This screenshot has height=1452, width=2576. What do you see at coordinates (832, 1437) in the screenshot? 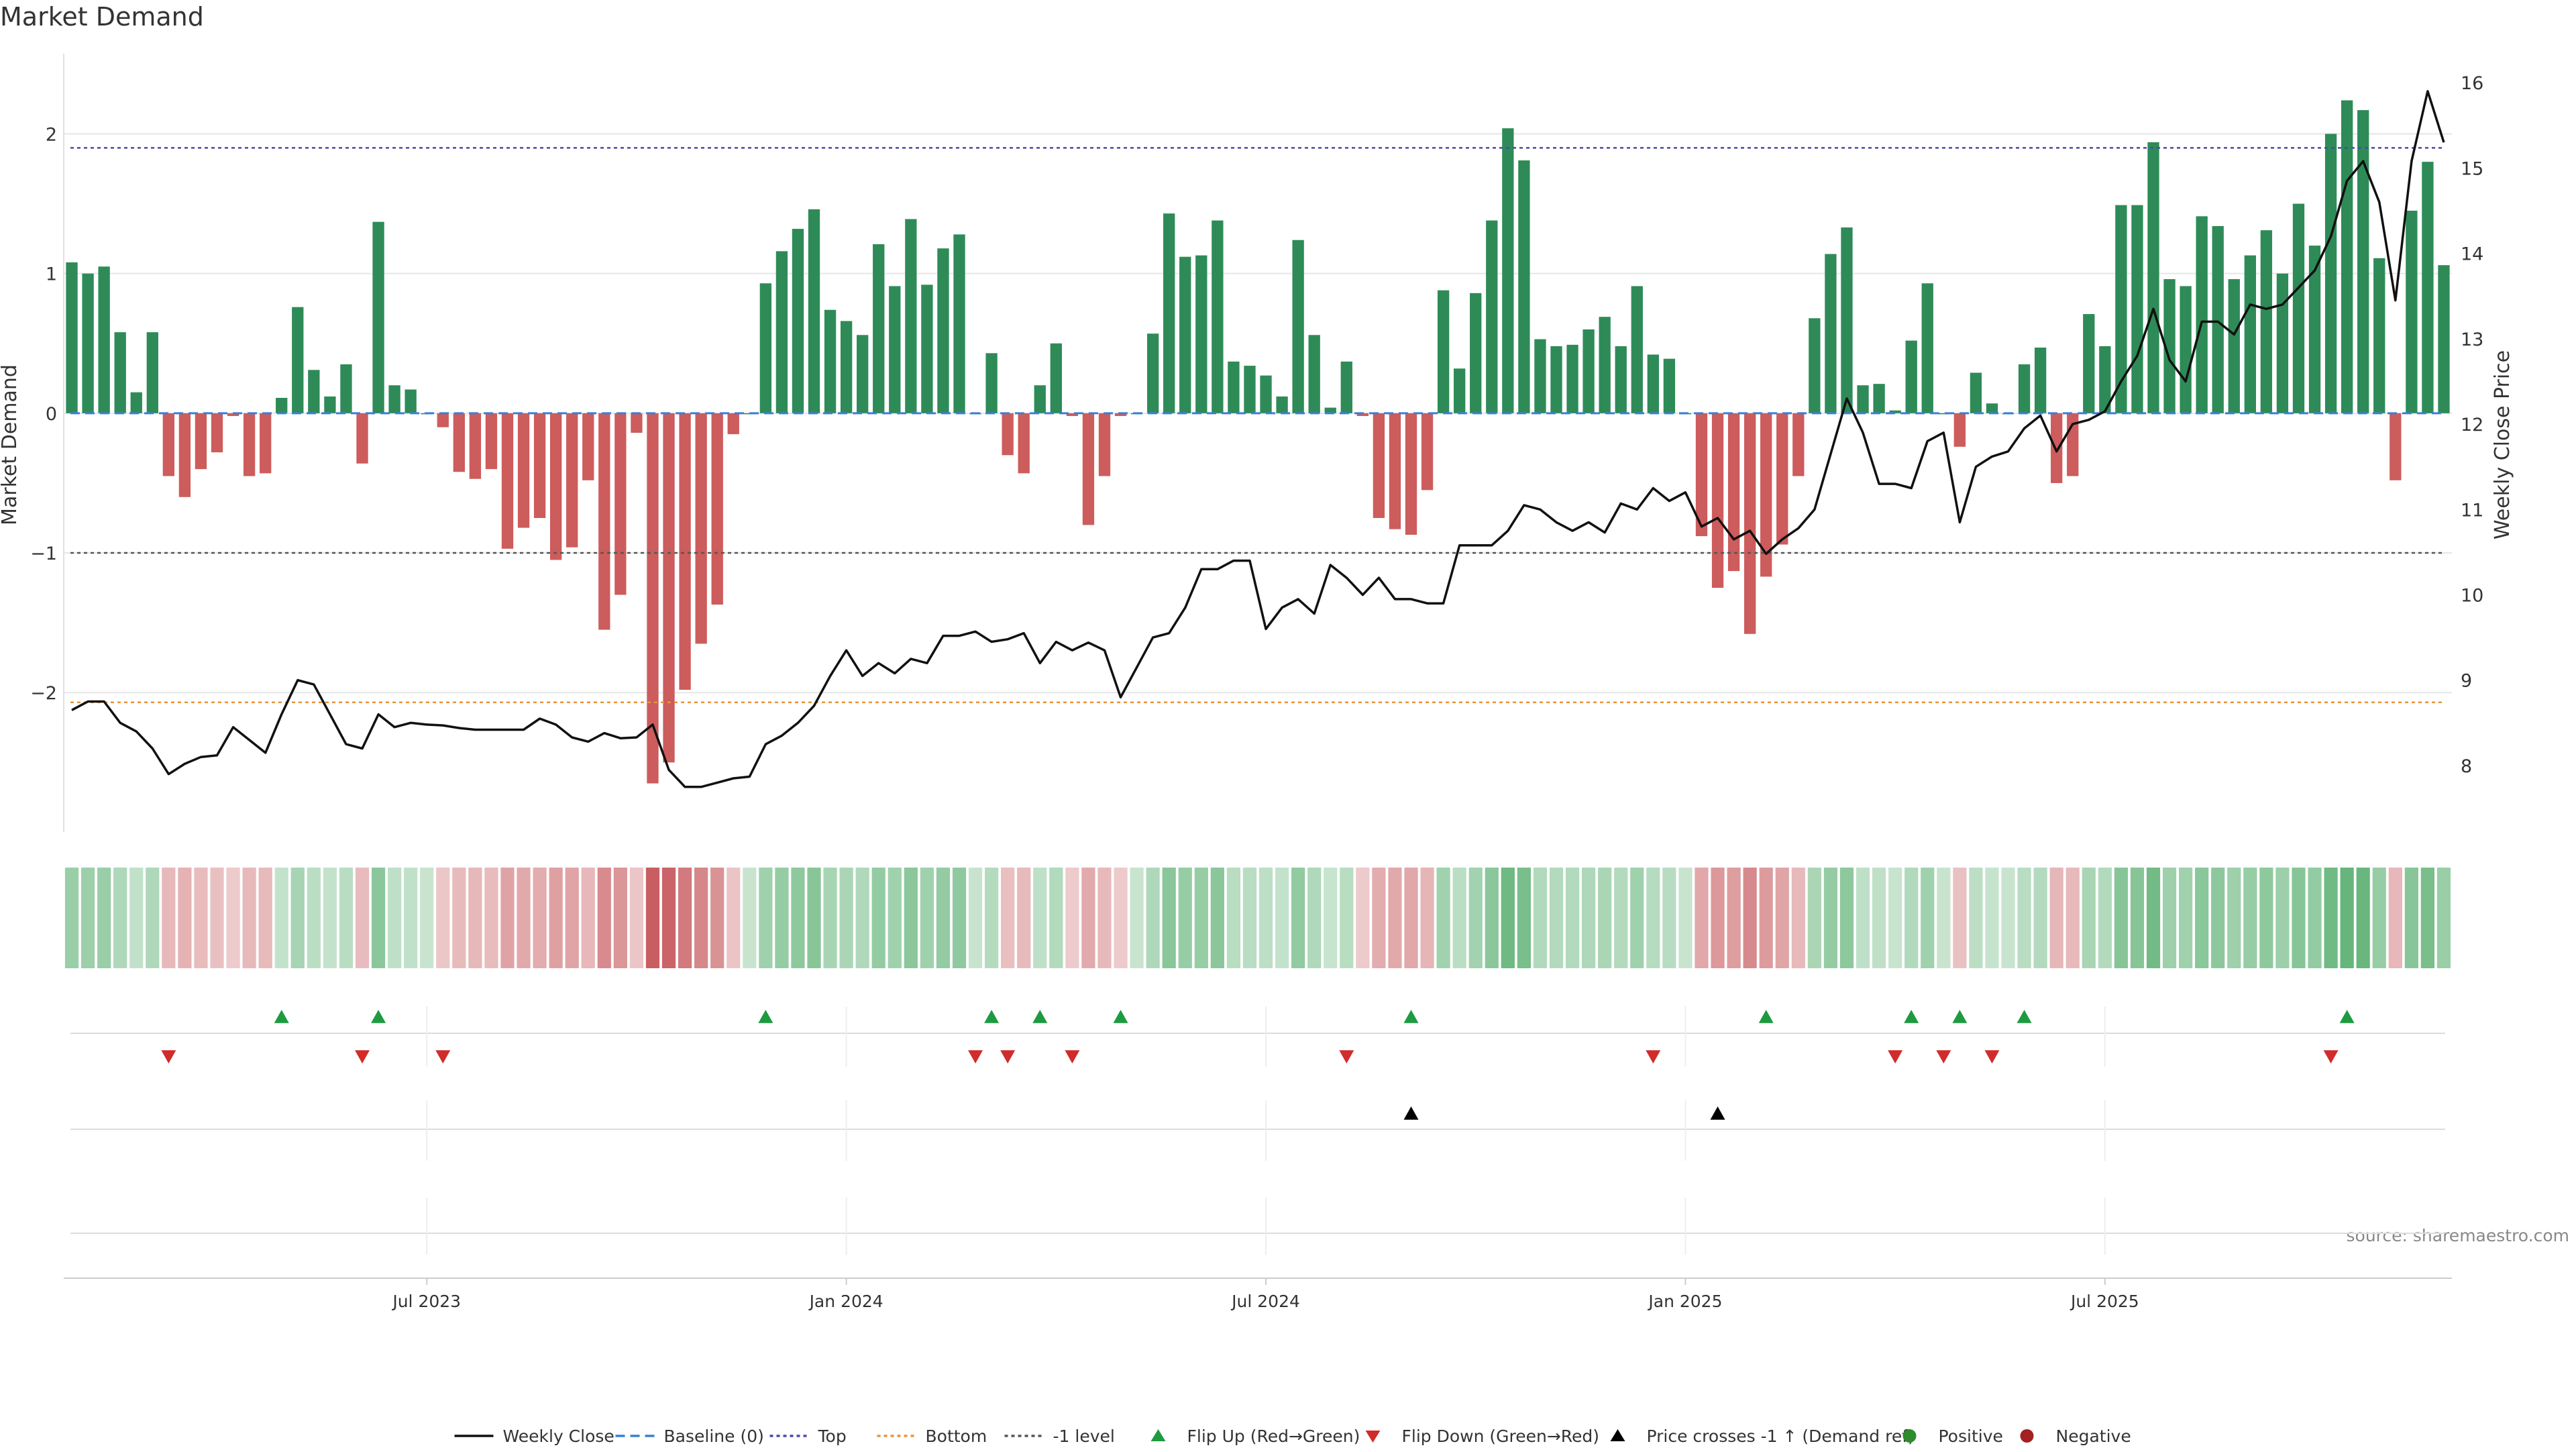
I see `legend-label: Top` at bounding box center [832, 1437].